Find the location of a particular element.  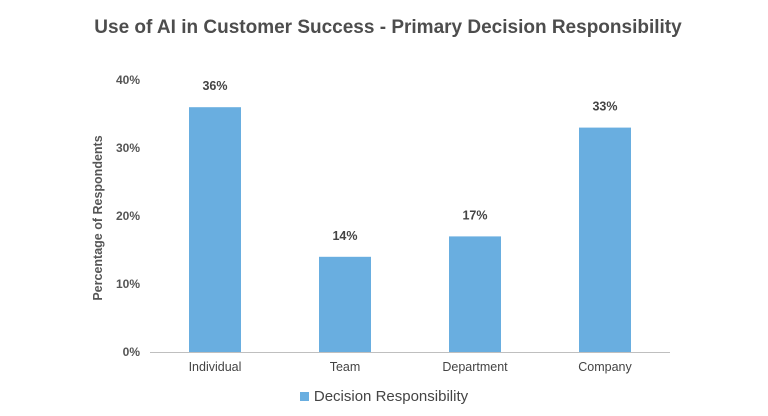

y-tick-label: 30% is located at coordinates (128, 148).